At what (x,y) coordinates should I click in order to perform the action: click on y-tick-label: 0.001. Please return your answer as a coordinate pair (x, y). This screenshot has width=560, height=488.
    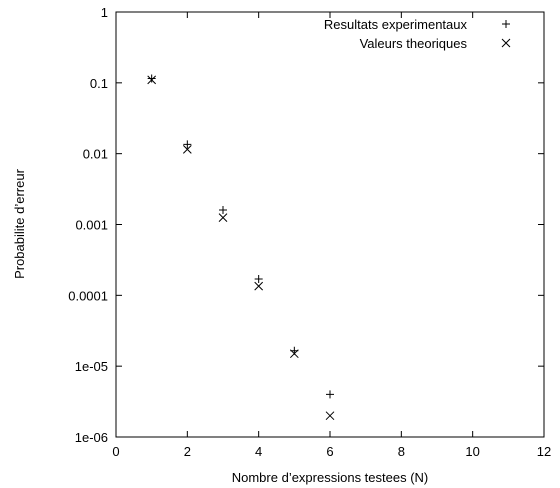
    Looking at the image, I should click on (91, 225).